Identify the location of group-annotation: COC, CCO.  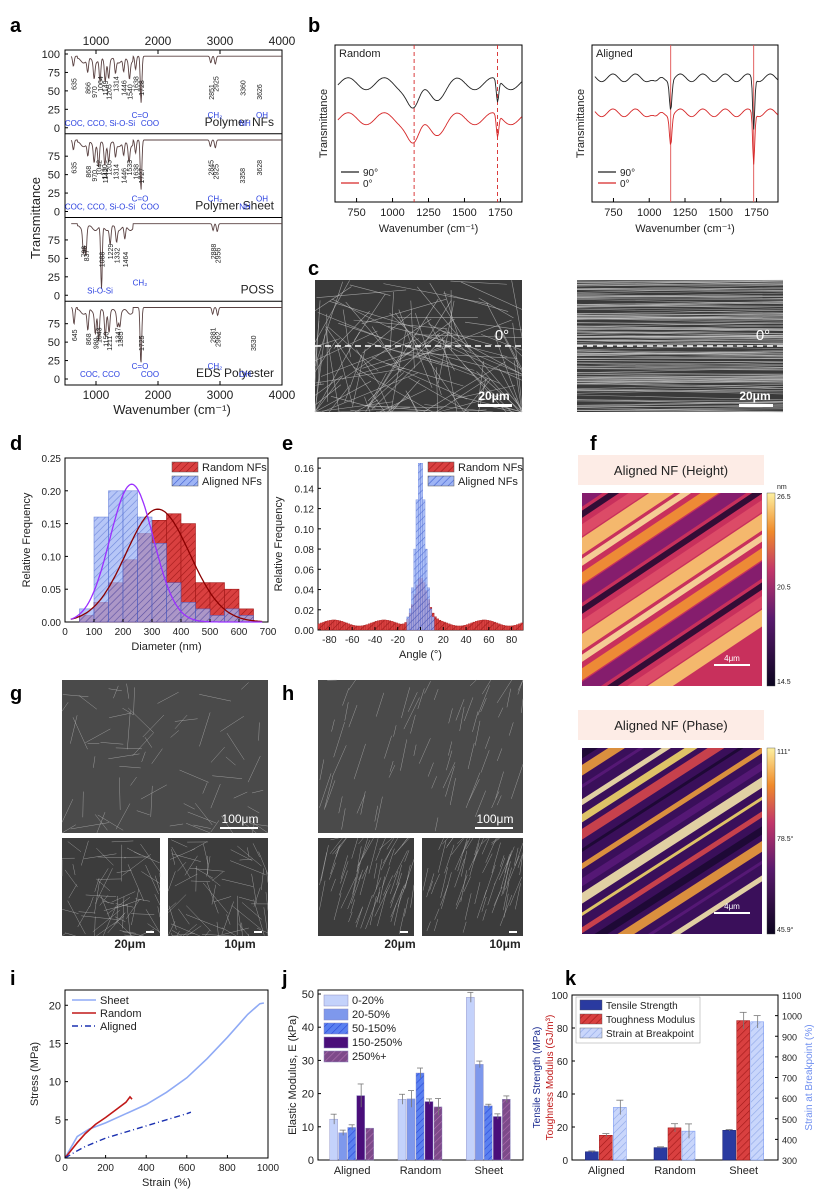
(100, 374).